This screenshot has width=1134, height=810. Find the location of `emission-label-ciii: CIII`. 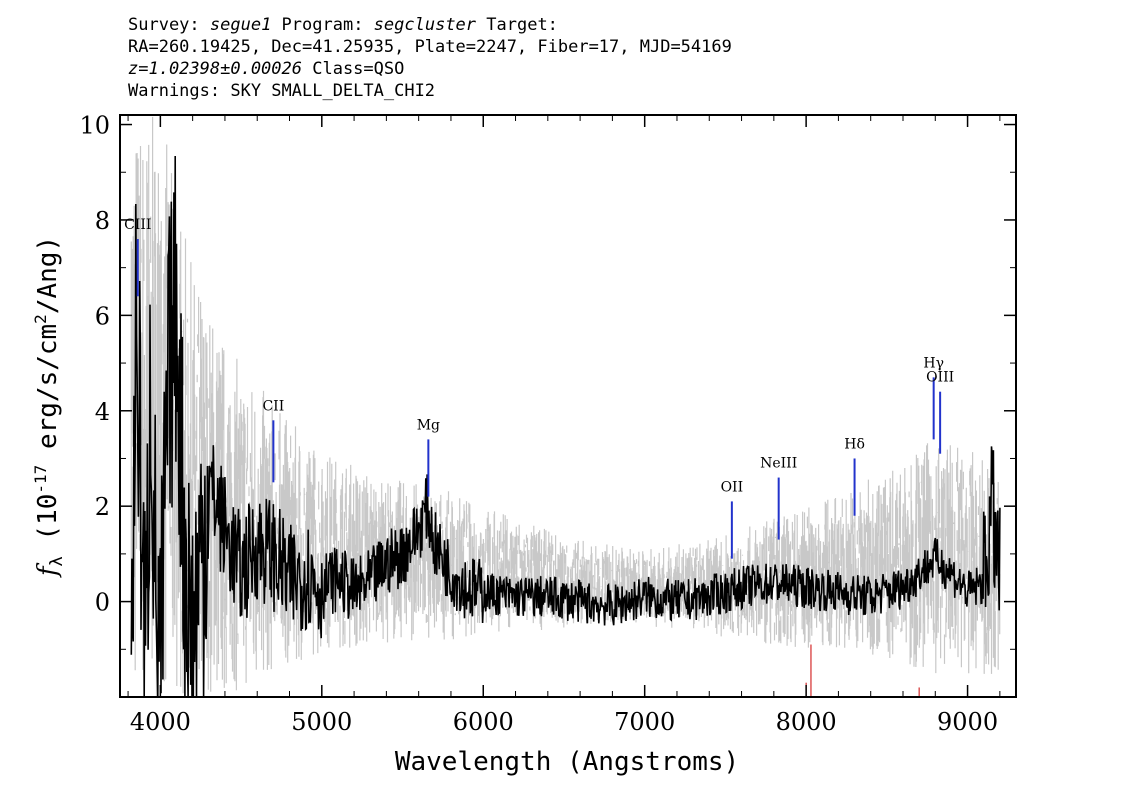

emission-label-ciii: CIII is located at coordinates (137, 225).